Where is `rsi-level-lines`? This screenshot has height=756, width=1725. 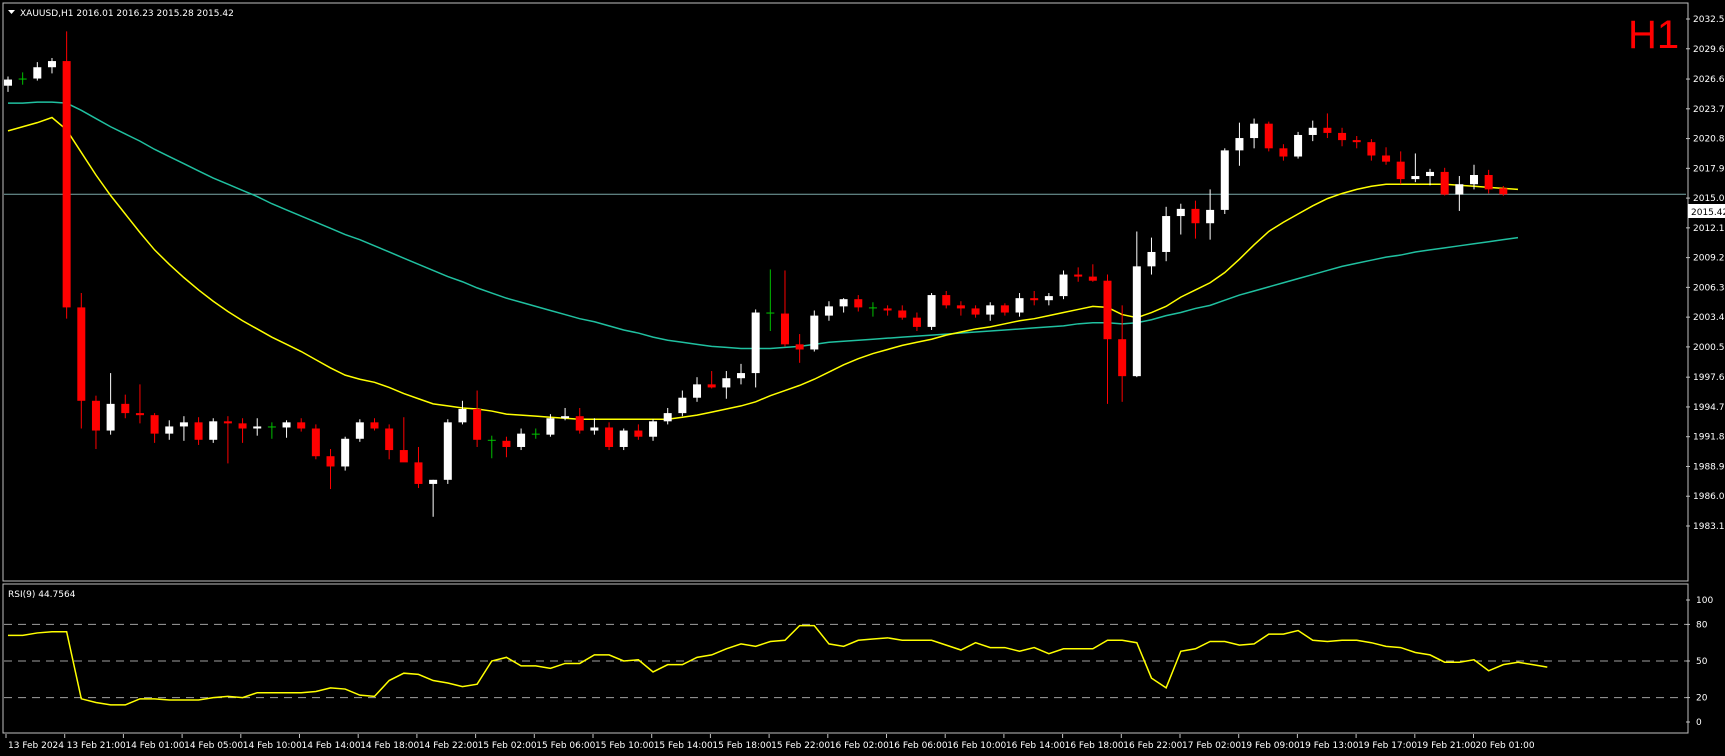
rsi-level-lines is located at coordinates (845, 661).